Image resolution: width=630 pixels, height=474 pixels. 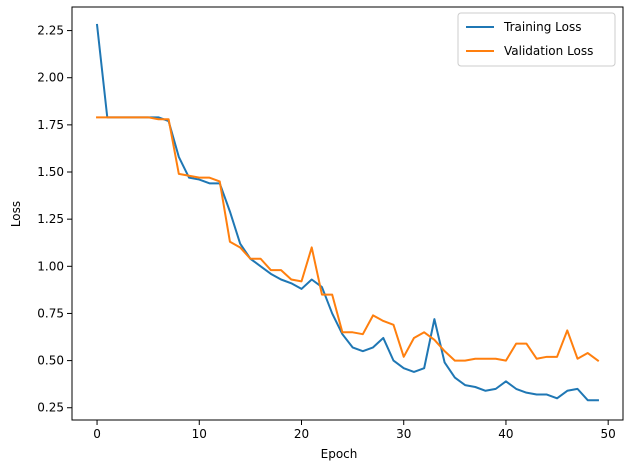 What do you see at coordinates (50, 361) in the screenshot?
I see `y-tick-label-0.50: 0.50` at bounding box center [50, 361].